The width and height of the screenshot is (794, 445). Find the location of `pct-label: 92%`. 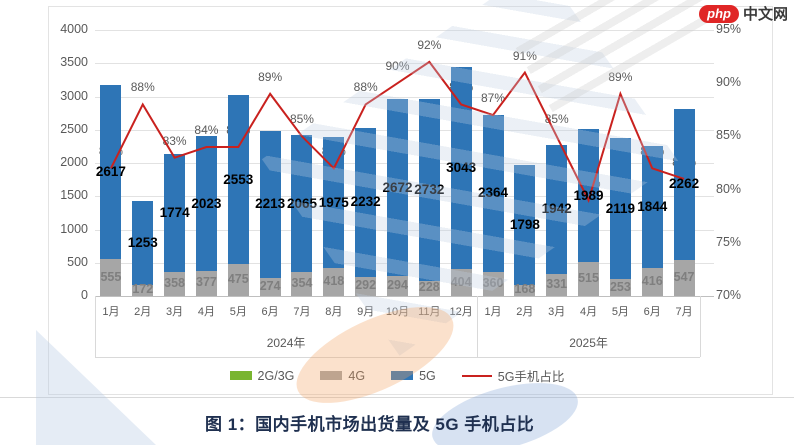

pct-label: 92% is located at coordinates (429, 44).